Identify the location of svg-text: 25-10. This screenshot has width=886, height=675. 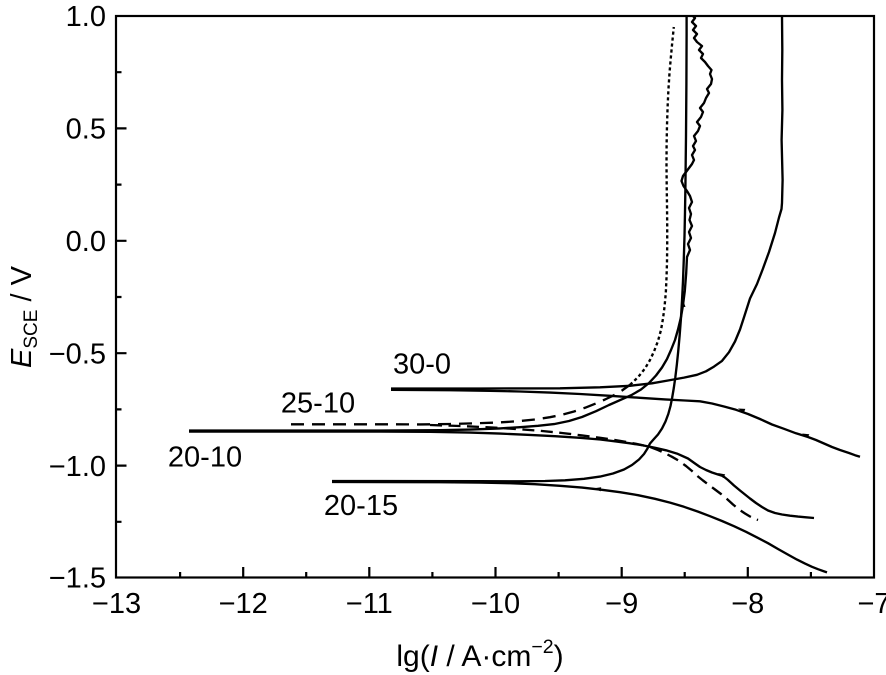
(318, 404).